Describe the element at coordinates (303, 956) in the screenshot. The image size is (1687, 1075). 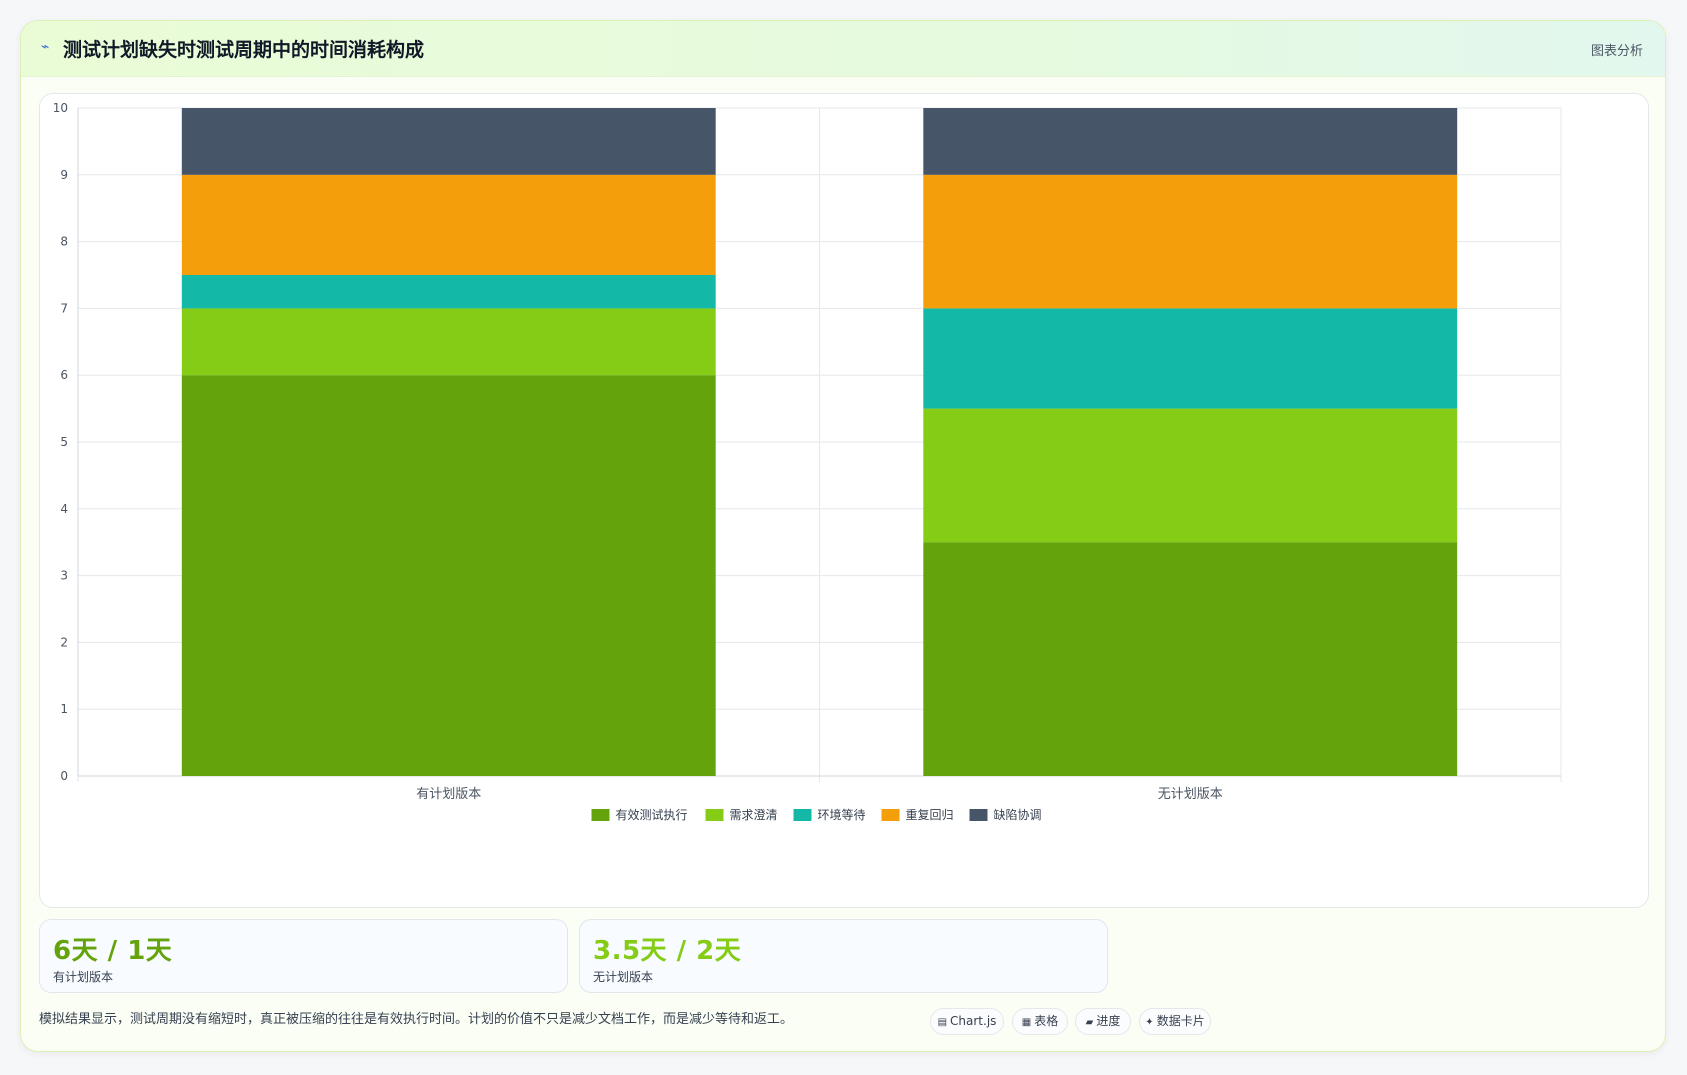
I see `stat-card-planned: 6天 / 1天 有计划版本` at that location.